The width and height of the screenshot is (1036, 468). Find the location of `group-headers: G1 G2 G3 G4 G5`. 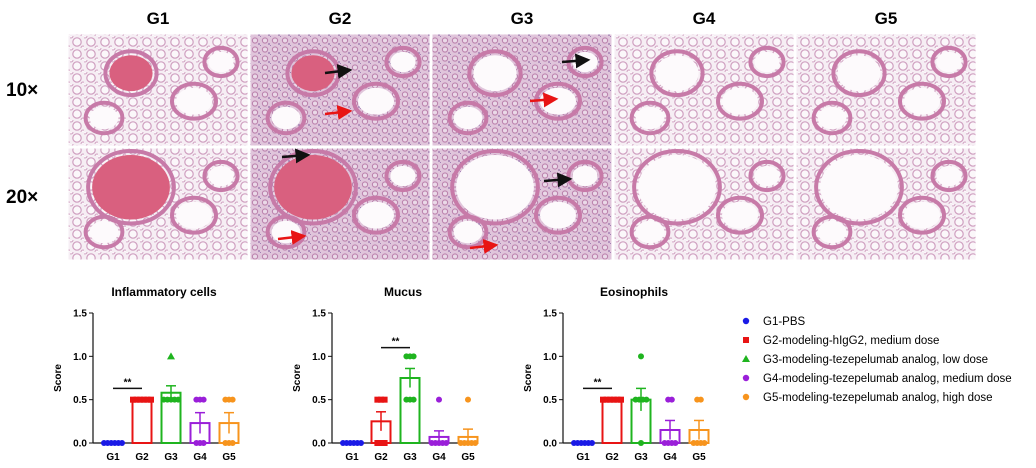

group-headers: G1 G2 G3 G4 G5 is located at coordinates (522, 18).